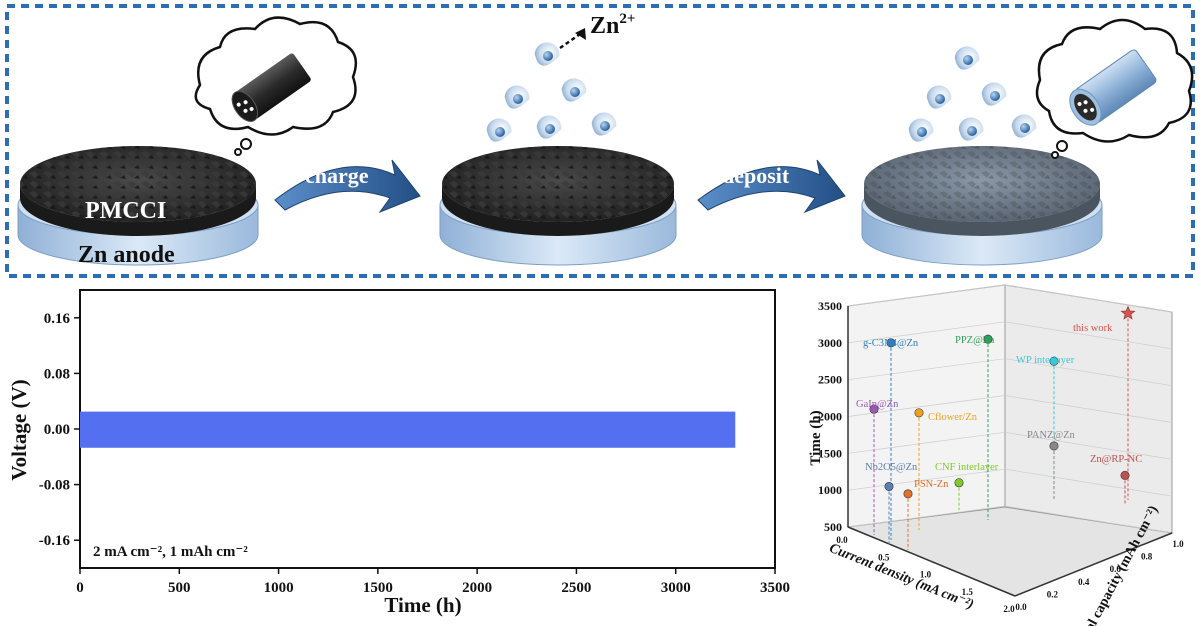 This screenshot has height=626, width=1200. What do you see at coordinates (558, 206) in the screenshot?
I see `disk-charged` at bounding box center [558, 206].